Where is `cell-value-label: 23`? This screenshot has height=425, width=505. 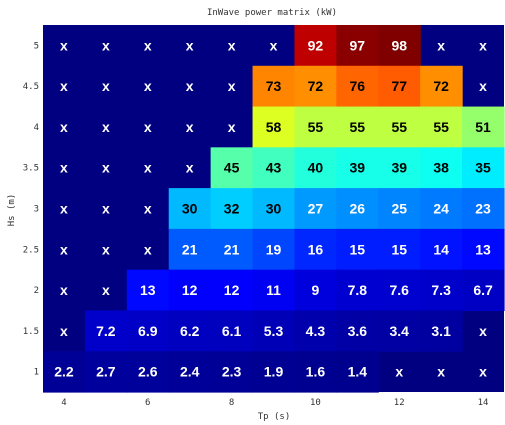
cell-value-label: 23 is located at coordinates (483, 209).